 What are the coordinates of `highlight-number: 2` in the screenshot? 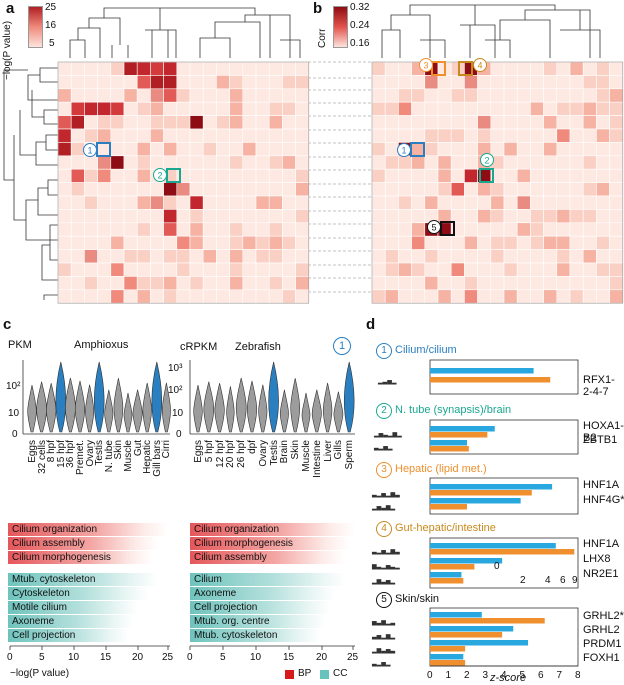 It's located at (159, 176).